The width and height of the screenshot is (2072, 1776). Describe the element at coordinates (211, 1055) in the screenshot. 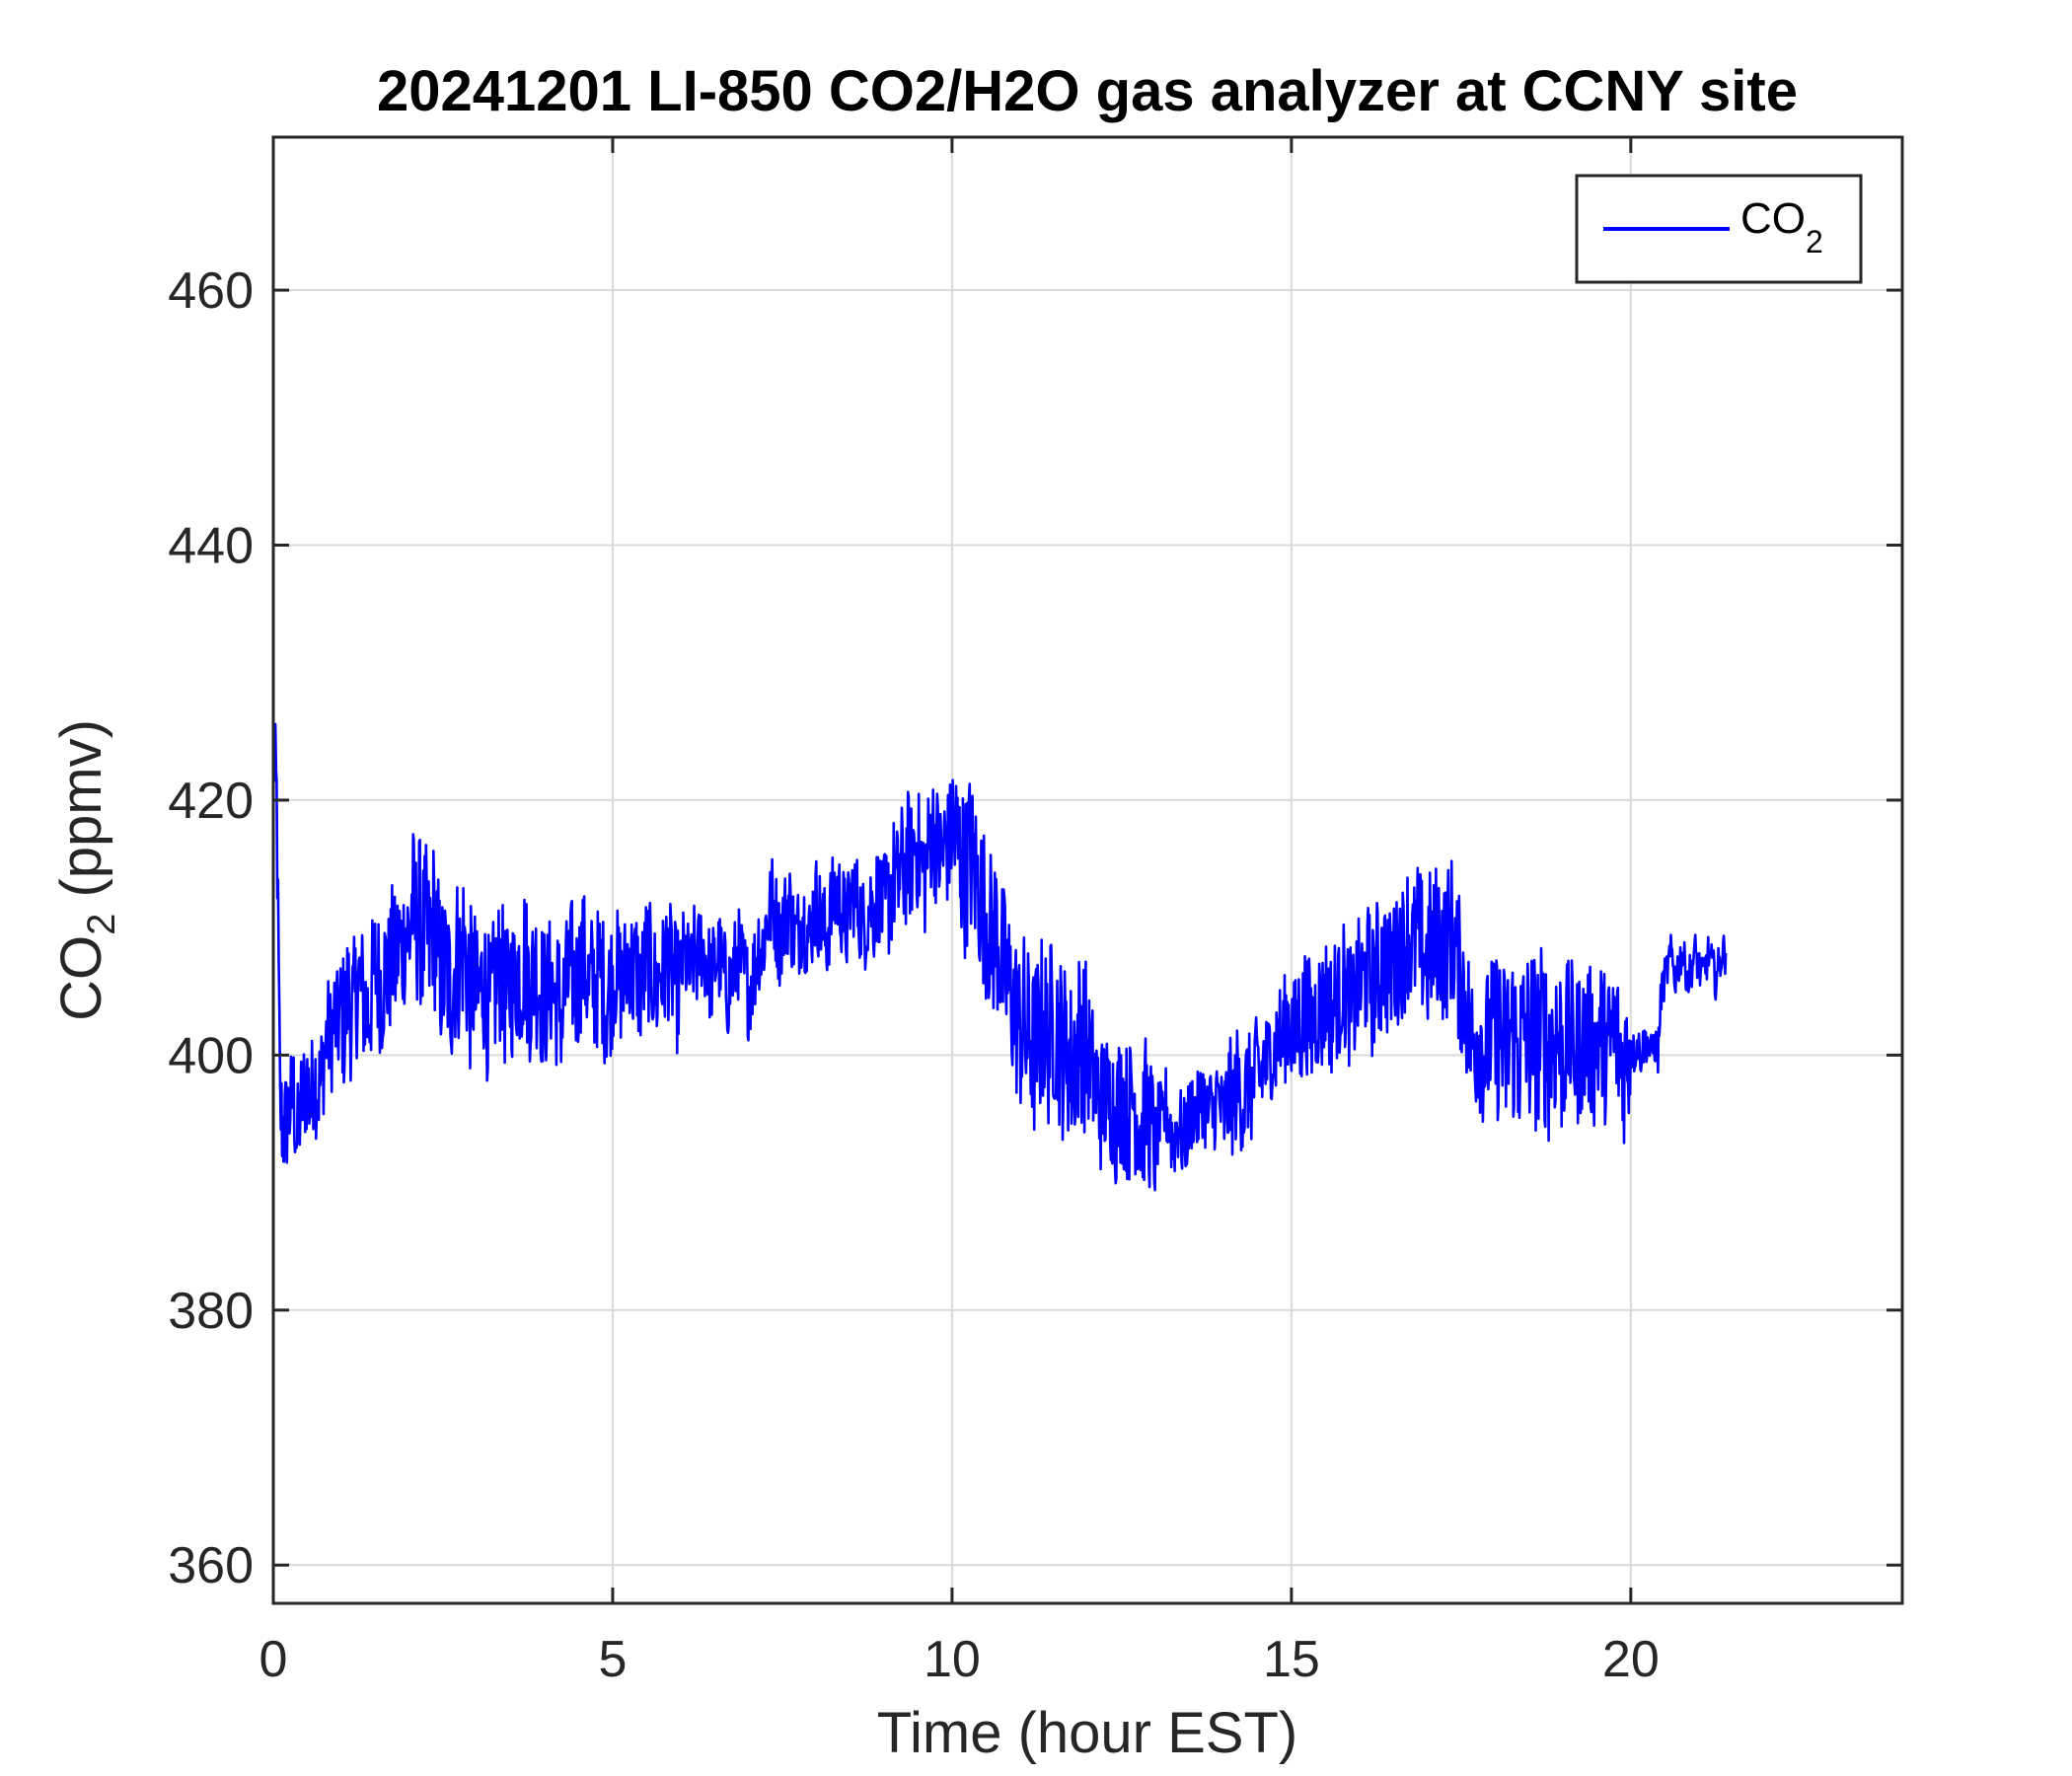

I see `y-tick-label: 400` at that location.